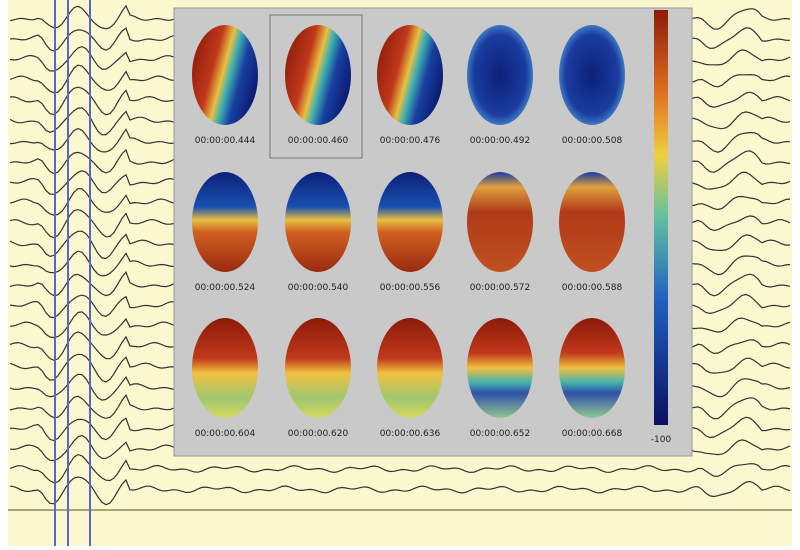 The height and width of the screenshot is (550, 800). What do you see at coordinates (225, 288) in the screenshot?
I see `map-time: 00:00:00.524` at bounding box center [225, 288].